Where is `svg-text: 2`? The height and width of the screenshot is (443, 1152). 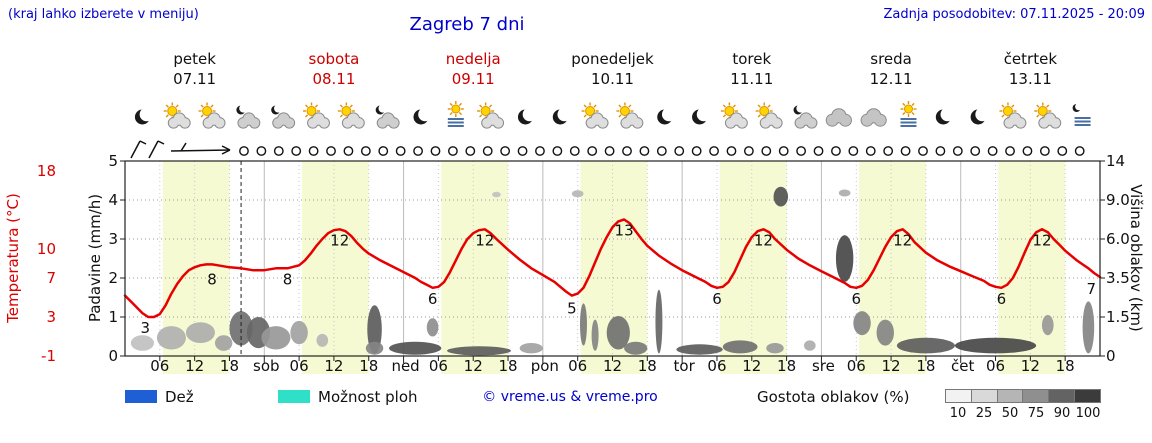
svg-text: 2 is located at coordinates (113, 278).